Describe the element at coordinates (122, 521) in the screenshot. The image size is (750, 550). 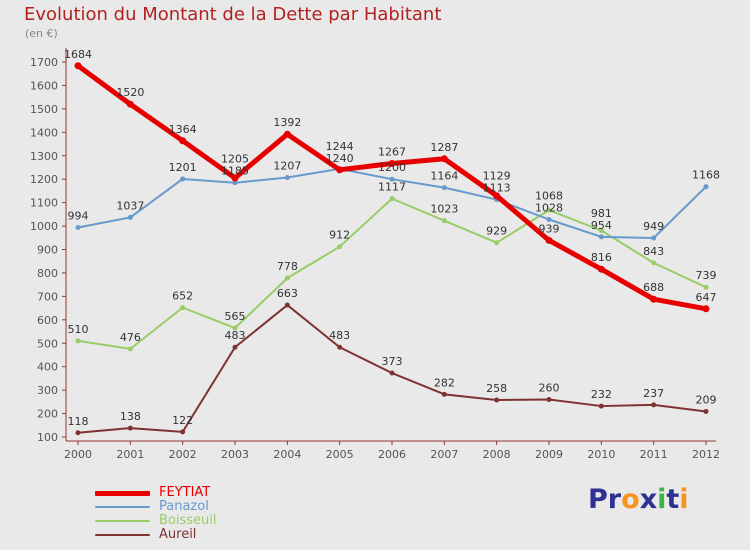
I see `legend-swatch-boisseuil` at that location.